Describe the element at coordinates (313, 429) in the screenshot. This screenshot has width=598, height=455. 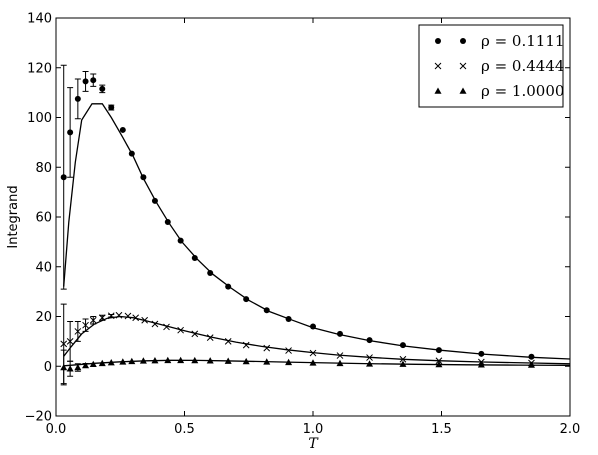
I see `x-tick-label: 1.0` at that location.